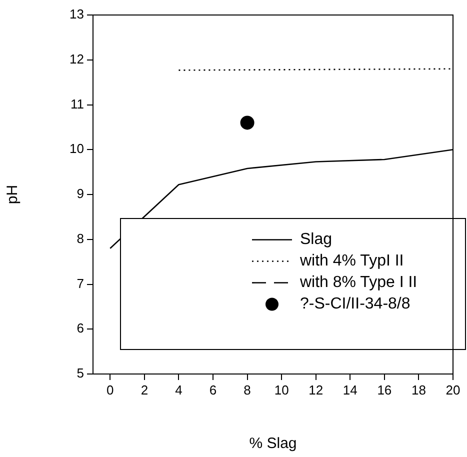 This screenshot has width=467, height=457. Describe the element at coordinates (178, 390) in the screenshot. I see `x-tick-label: 4` at that location.